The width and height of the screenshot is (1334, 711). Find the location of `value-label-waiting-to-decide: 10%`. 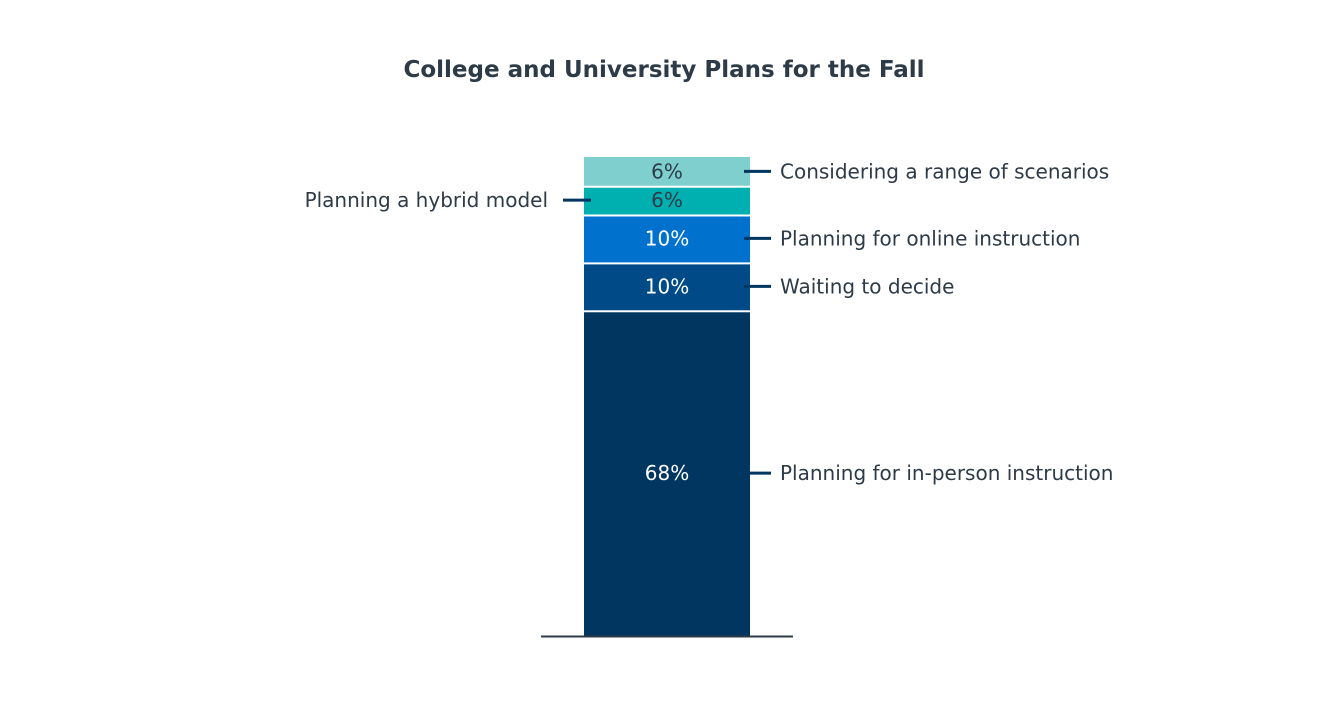

value-label-waiting-to-decide: 10% is located at coordinates (667, 286).